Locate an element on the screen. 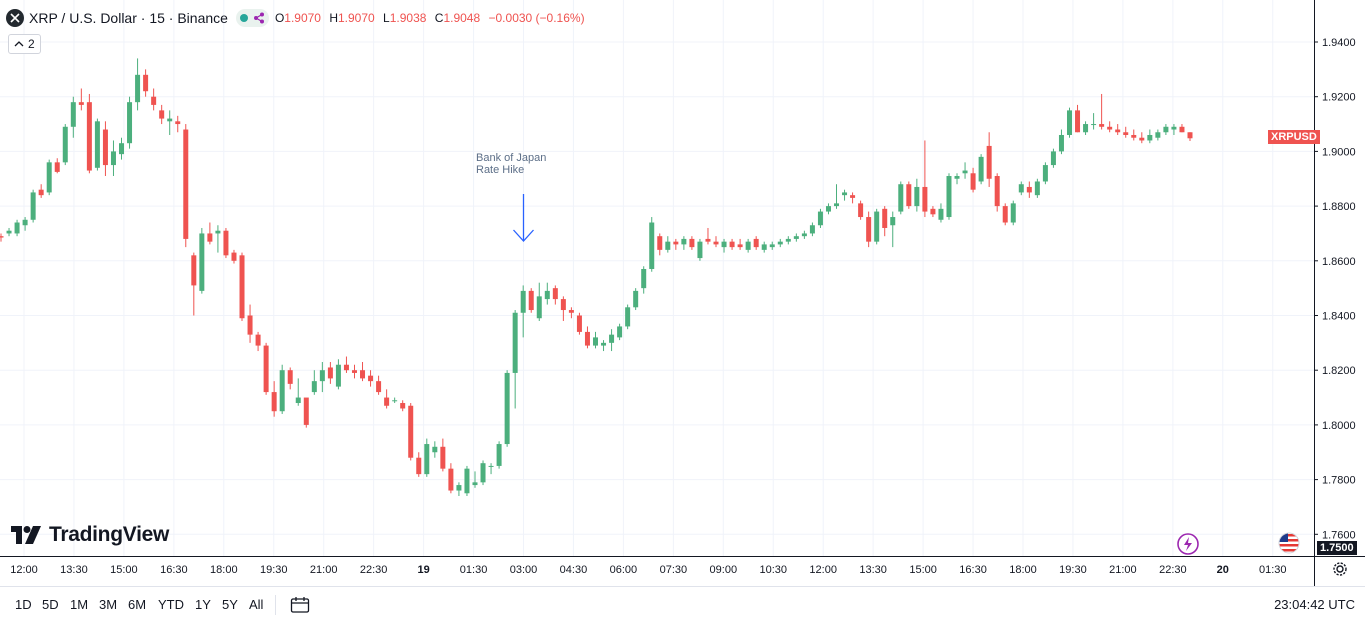 This screenshot has height=628, width=1365. symbol-price-tag: XRPUSD is located at coordinates (1294, 137).